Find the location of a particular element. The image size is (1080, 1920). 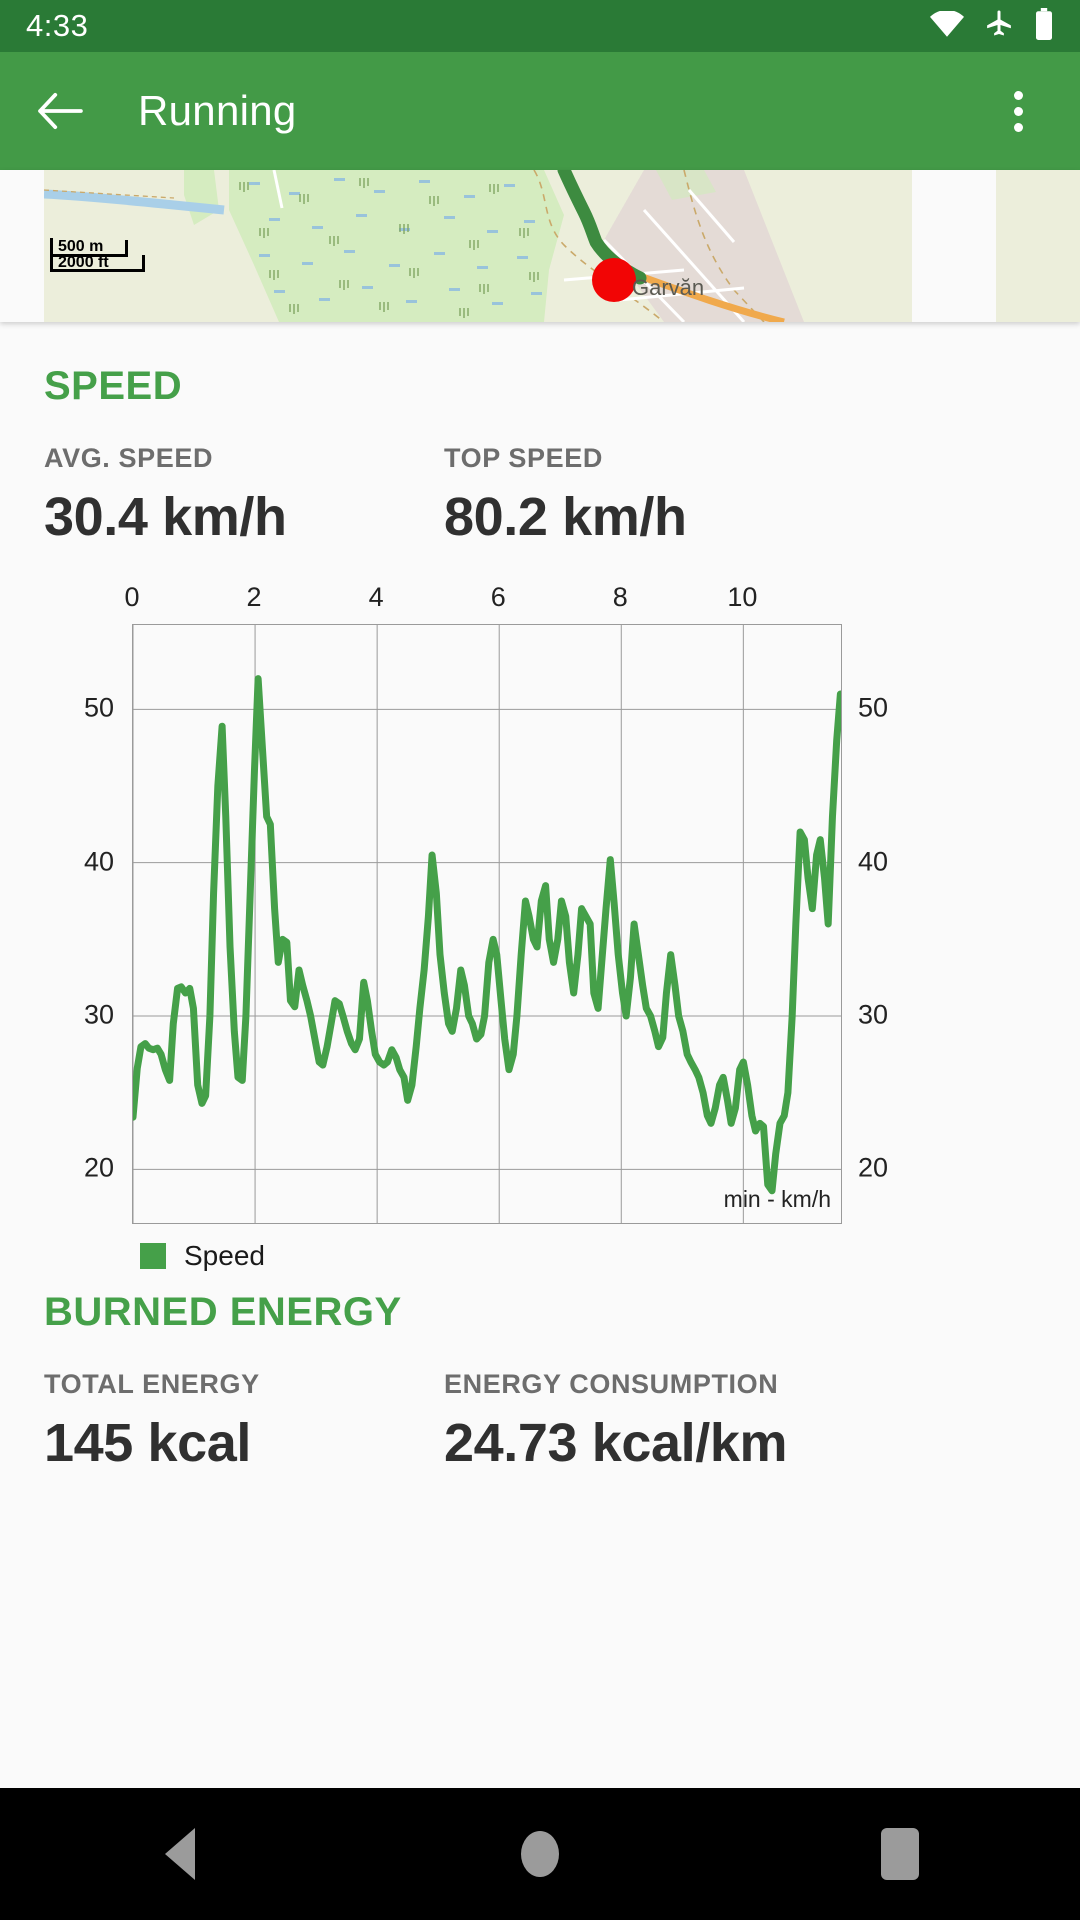

energy-consumption-value: 24.73 kcal/km is located at coordinates (616, 1443).